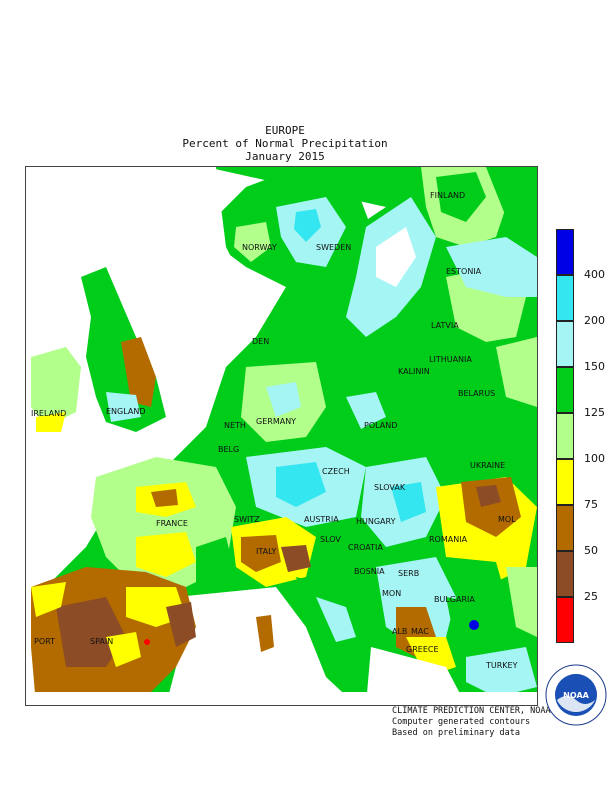 The width and height of the screenshot is (612, 792). Describe the element at coordinates (454, 599) in the screenshot. I see `country-label: BULGARIA` at that location.